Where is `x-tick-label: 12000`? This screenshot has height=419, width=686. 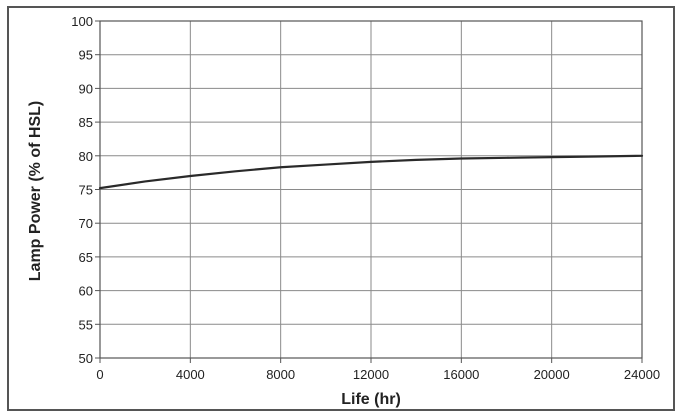 x-tick-label: 12000 is located at coordinates (371, 374).